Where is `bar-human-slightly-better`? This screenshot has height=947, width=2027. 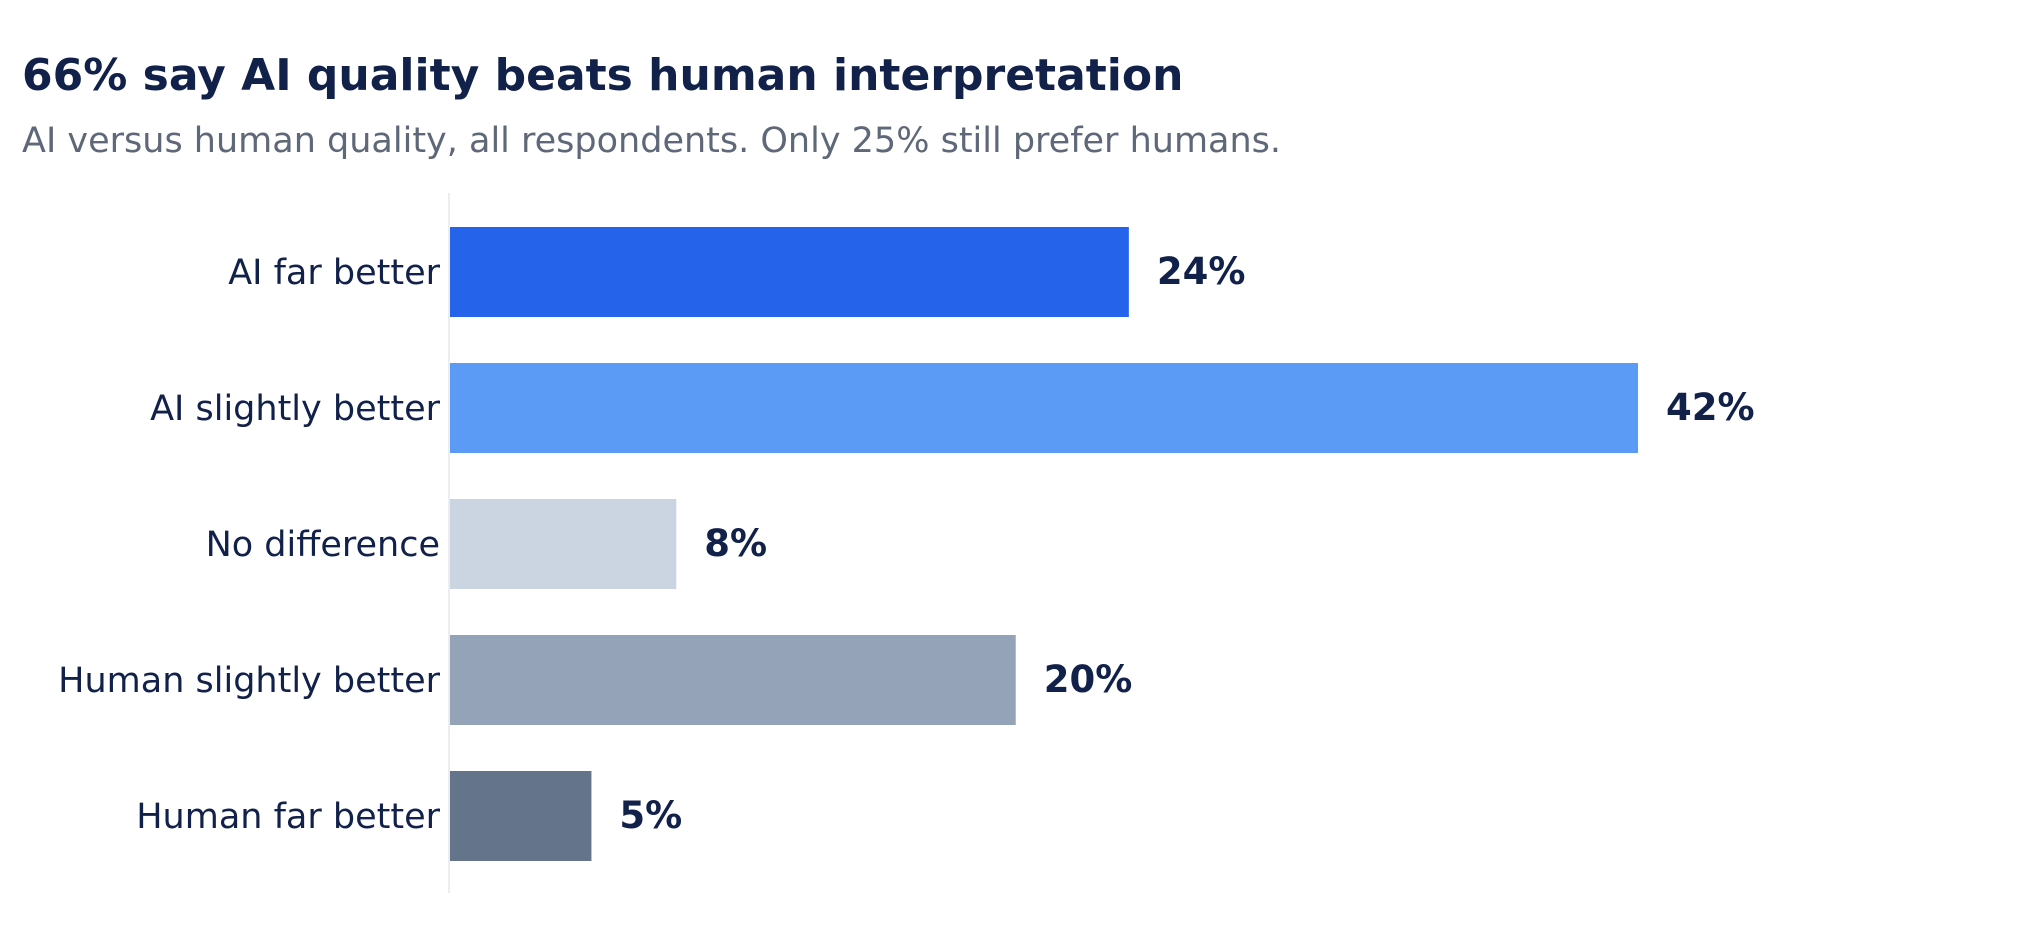
bar-human-slightly-better is located at coordinates (733, 680).